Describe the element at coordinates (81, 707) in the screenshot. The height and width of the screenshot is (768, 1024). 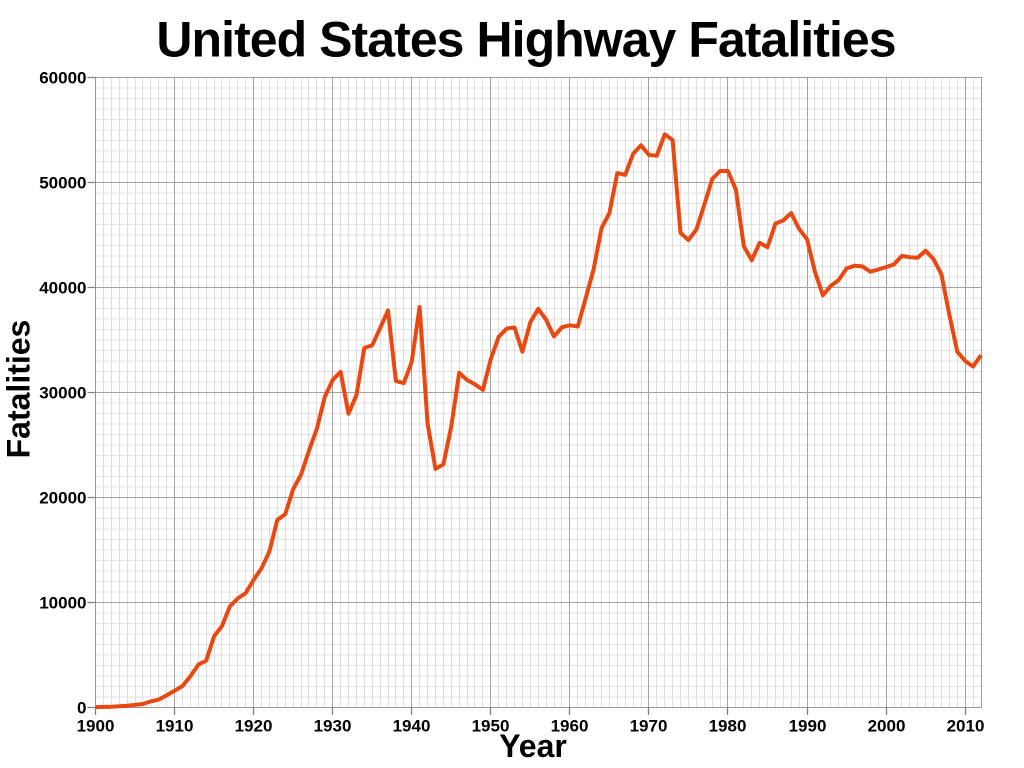
I see `svg-text: 0` at that location.